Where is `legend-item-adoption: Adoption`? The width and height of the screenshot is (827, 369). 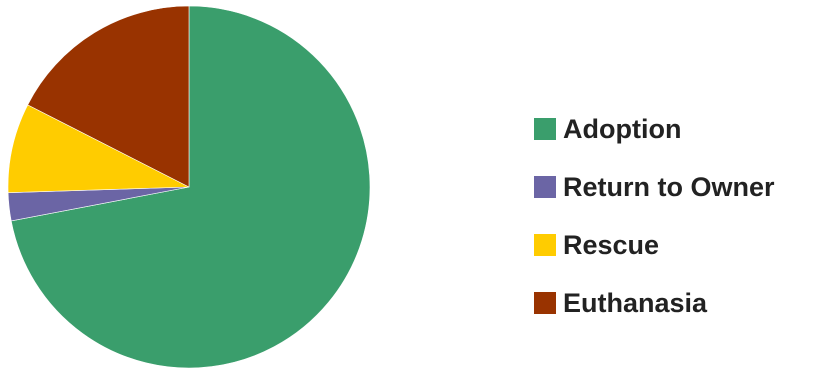 legend-item-adoption: Adoption is located at coordinates (679, 129).